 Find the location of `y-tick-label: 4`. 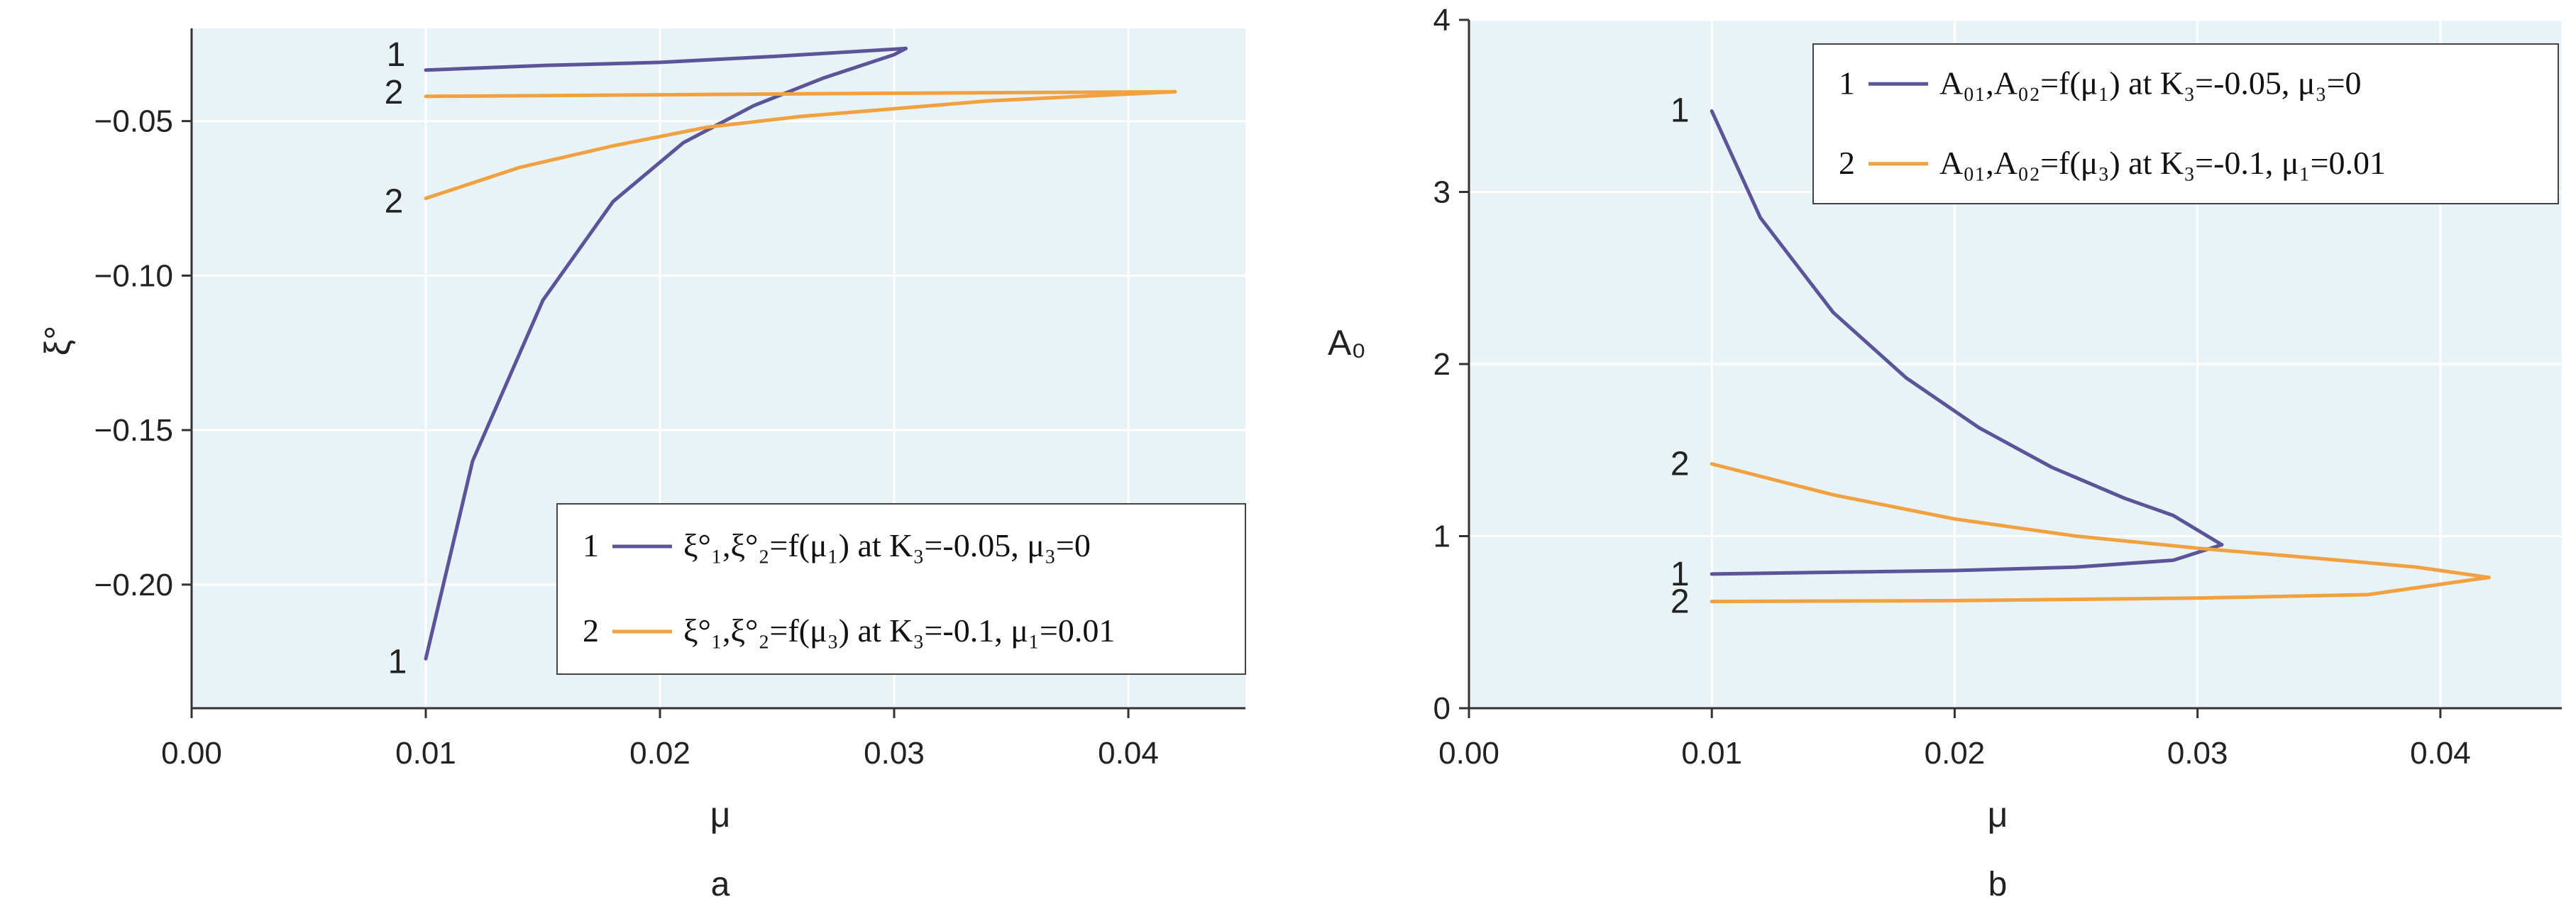

y-tick-label: 4 is located at coordinates (1442, 20).